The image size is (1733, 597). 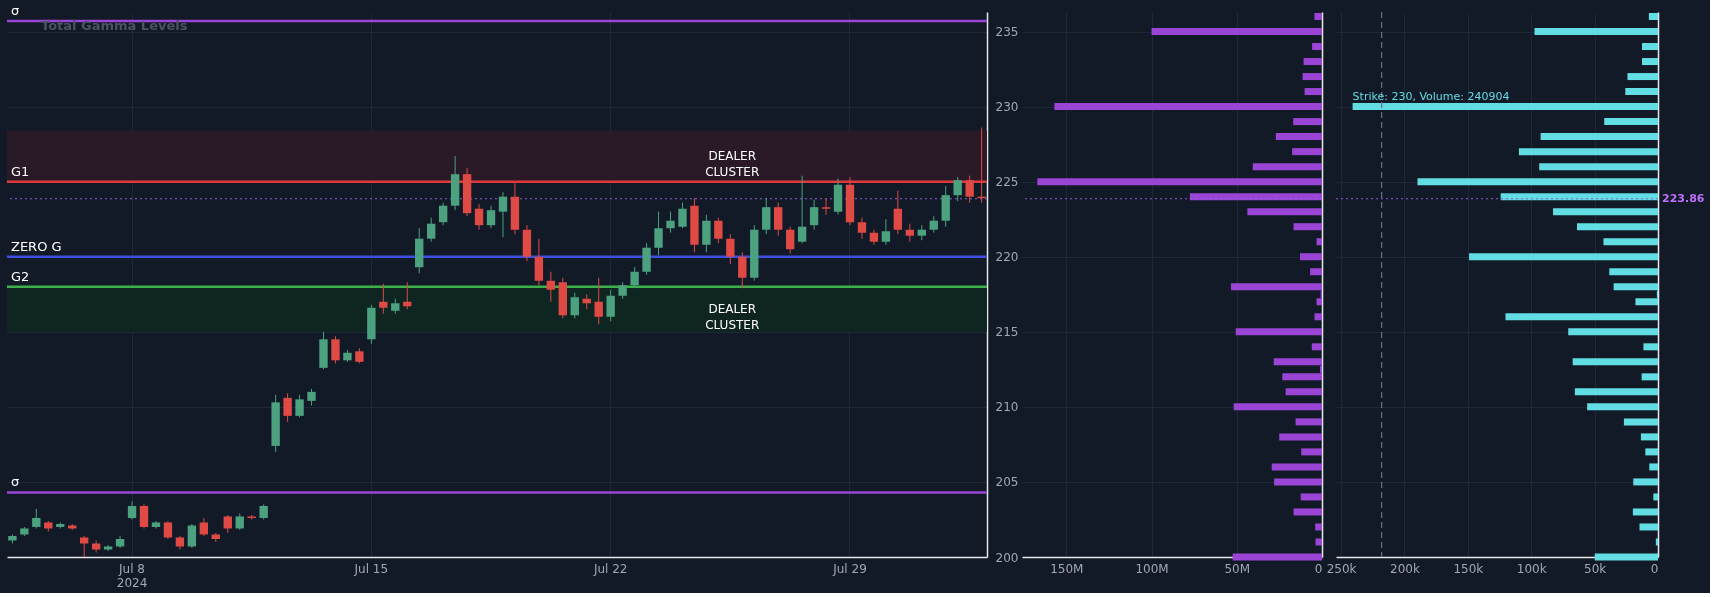 I want to click on x-tick-label: 250k, so click(x=1341, y=568).